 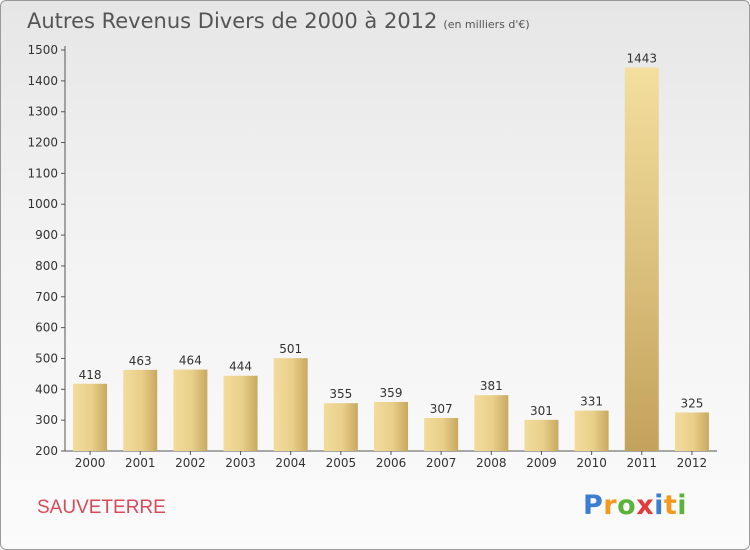 I want to click on bar-2005, so click(x=340, y=427).